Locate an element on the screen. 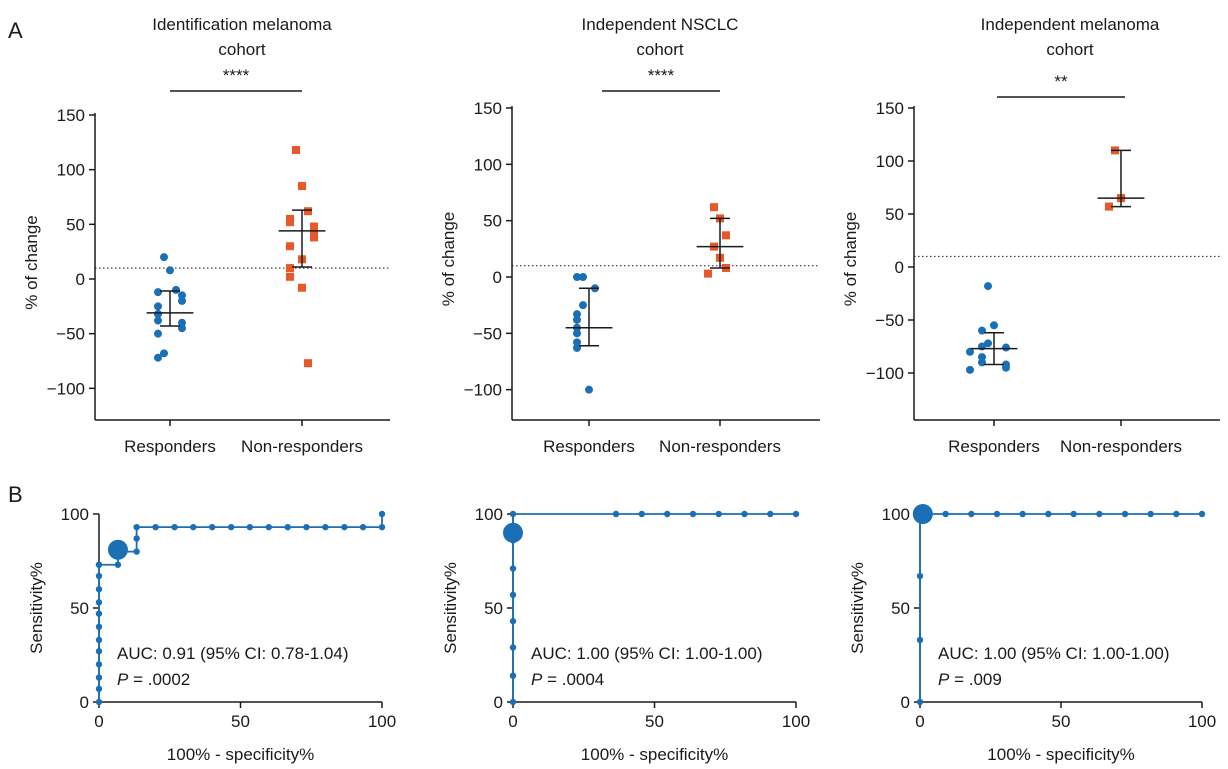 The width and height of the screenshot is (1228, 769). y-tick-label: −100 is located at coordinates (66, 388).